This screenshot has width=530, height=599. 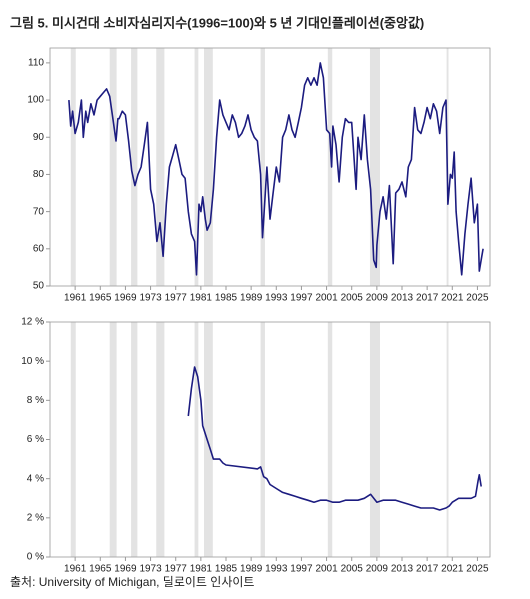 What do you see at coordinates (39, 174) in the screenshot?
I see `y-tick-label: 80` at bounding box center [39, 174].